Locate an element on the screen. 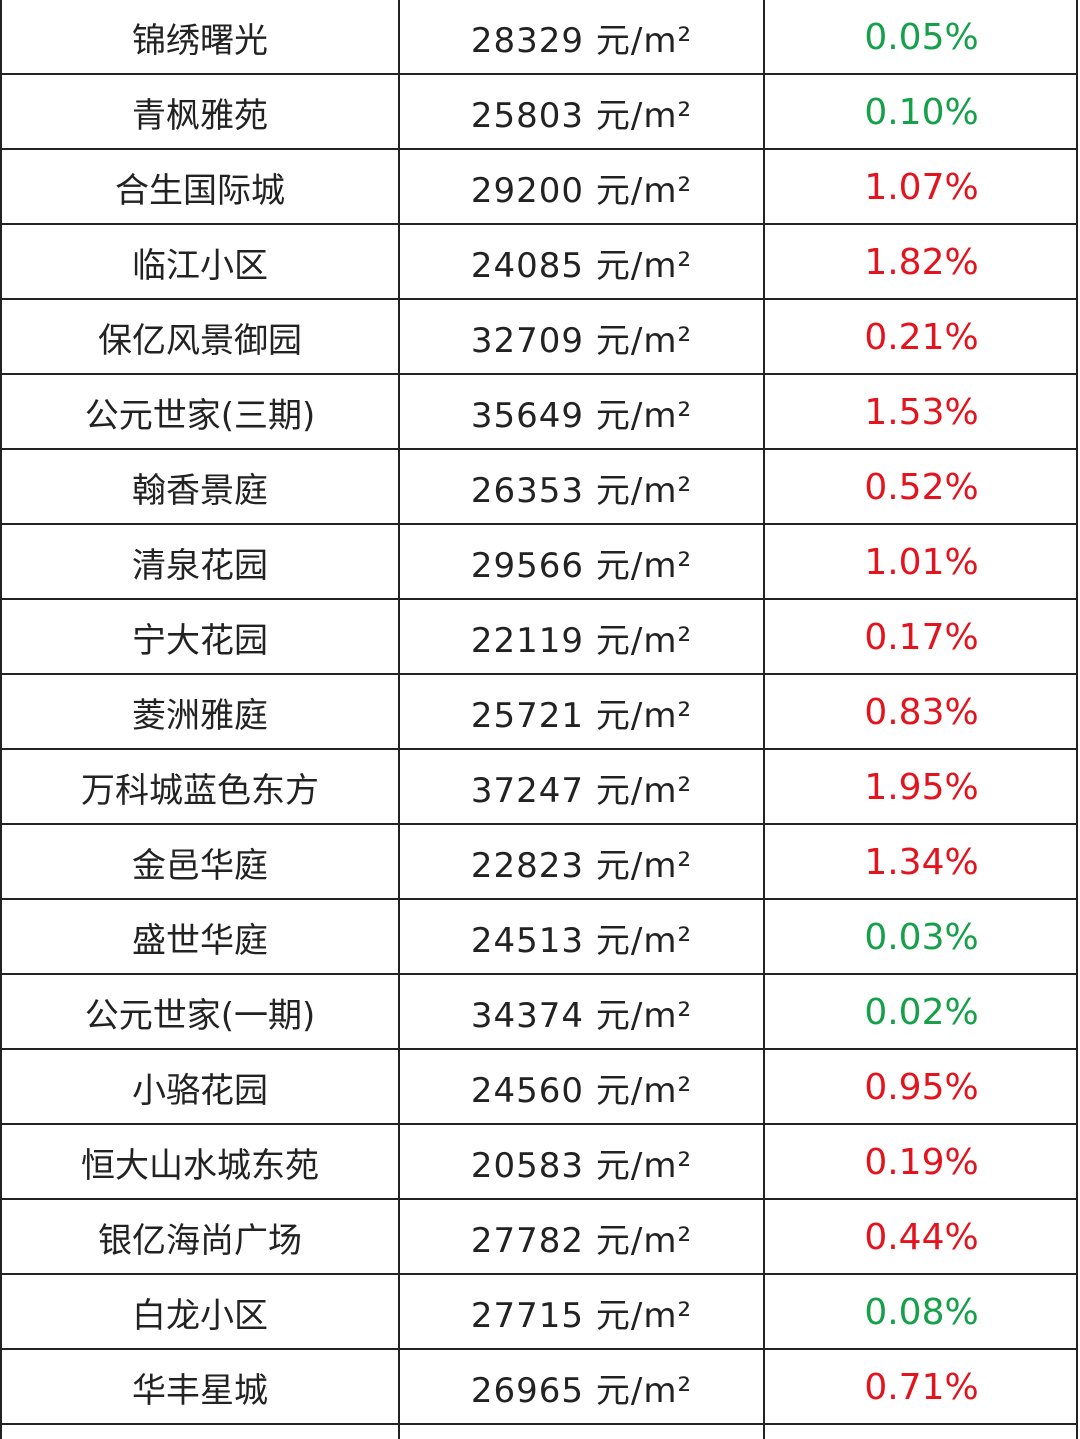 Image resolution: width=1080 pixels, height=1439 pixels. unit-price: 22823 元/m² is located at coordinates (582, 862).